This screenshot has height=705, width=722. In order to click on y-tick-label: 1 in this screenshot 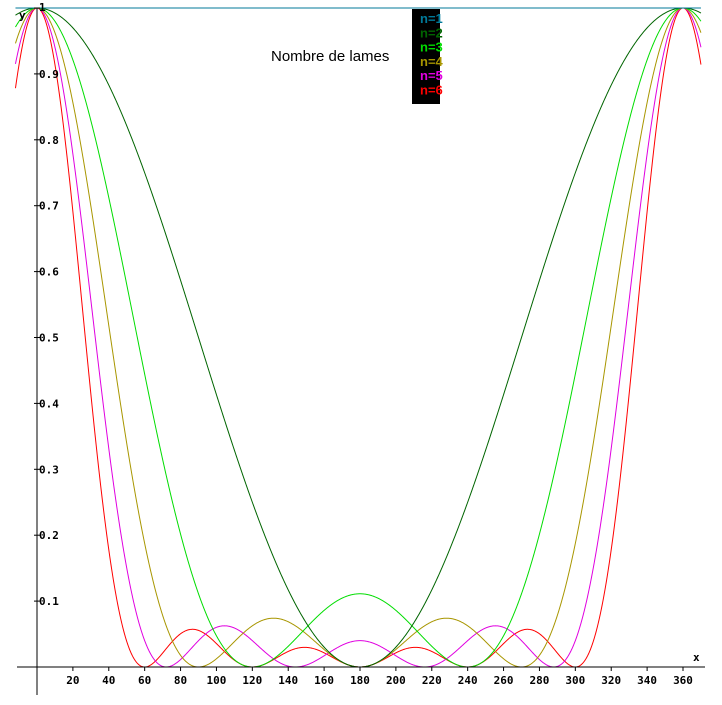, I will do `click(42, 7)`.